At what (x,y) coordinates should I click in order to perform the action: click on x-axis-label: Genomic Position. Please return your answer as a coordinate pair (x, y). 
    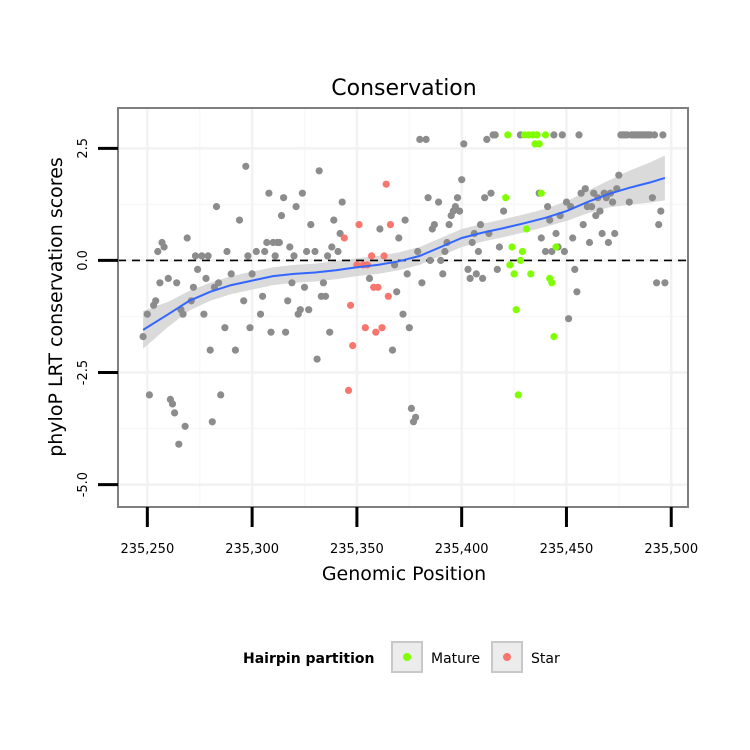
    Looking at the image, I should click on (404, 574).